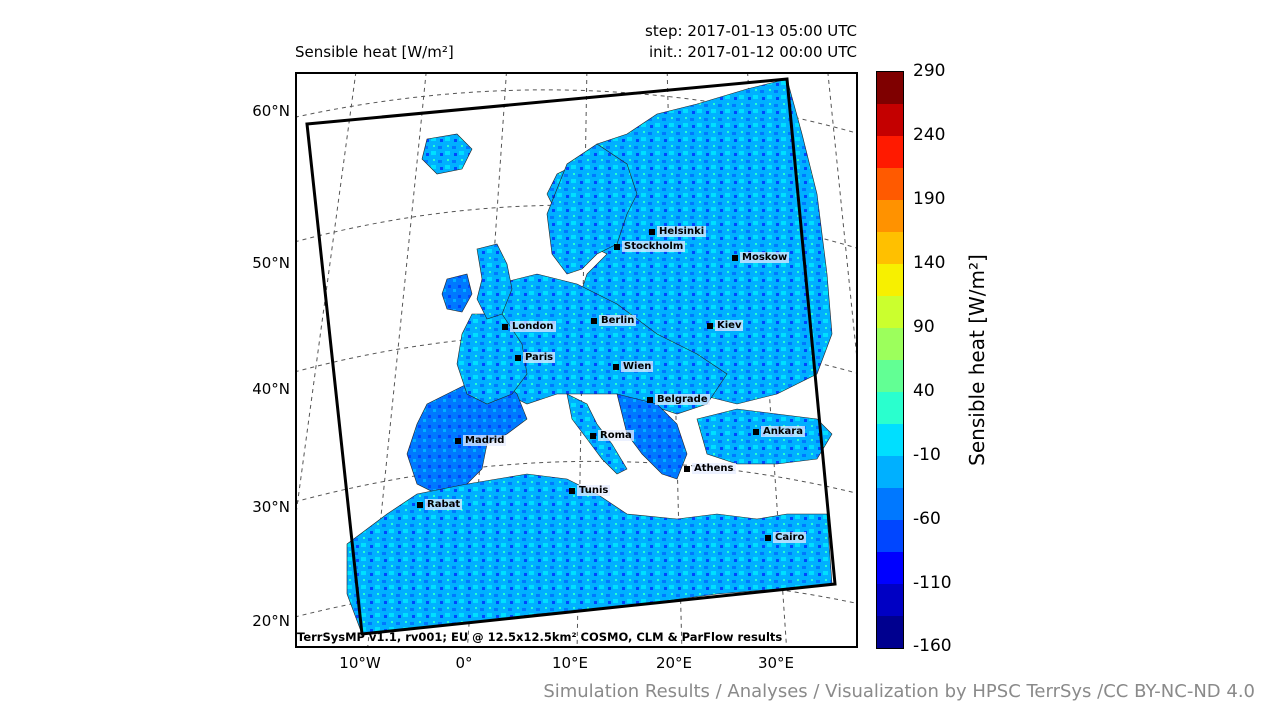  Describe the element at coordinates (751, 31) in the screenshot. I see `step-timestamp: step: 2017-01-13 05:00 UTC` at that location.